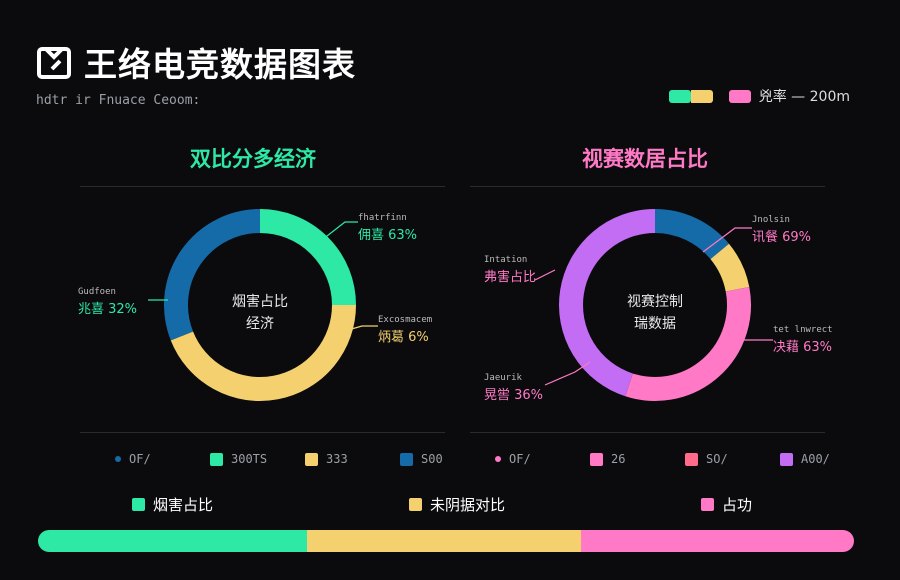  Describe the element at coordinates (337, 459) in the screenshot. I see `legend-label: 333` at that location.